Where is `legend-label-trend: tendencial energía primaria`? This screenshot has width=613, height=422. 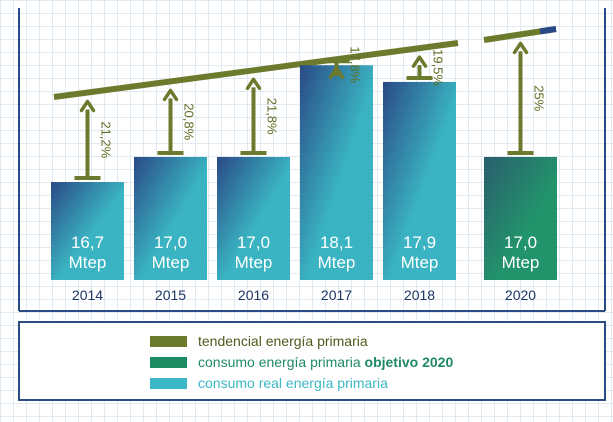 legend-label-trend: tendencial energía primaria is located at coordinates (283, 341).